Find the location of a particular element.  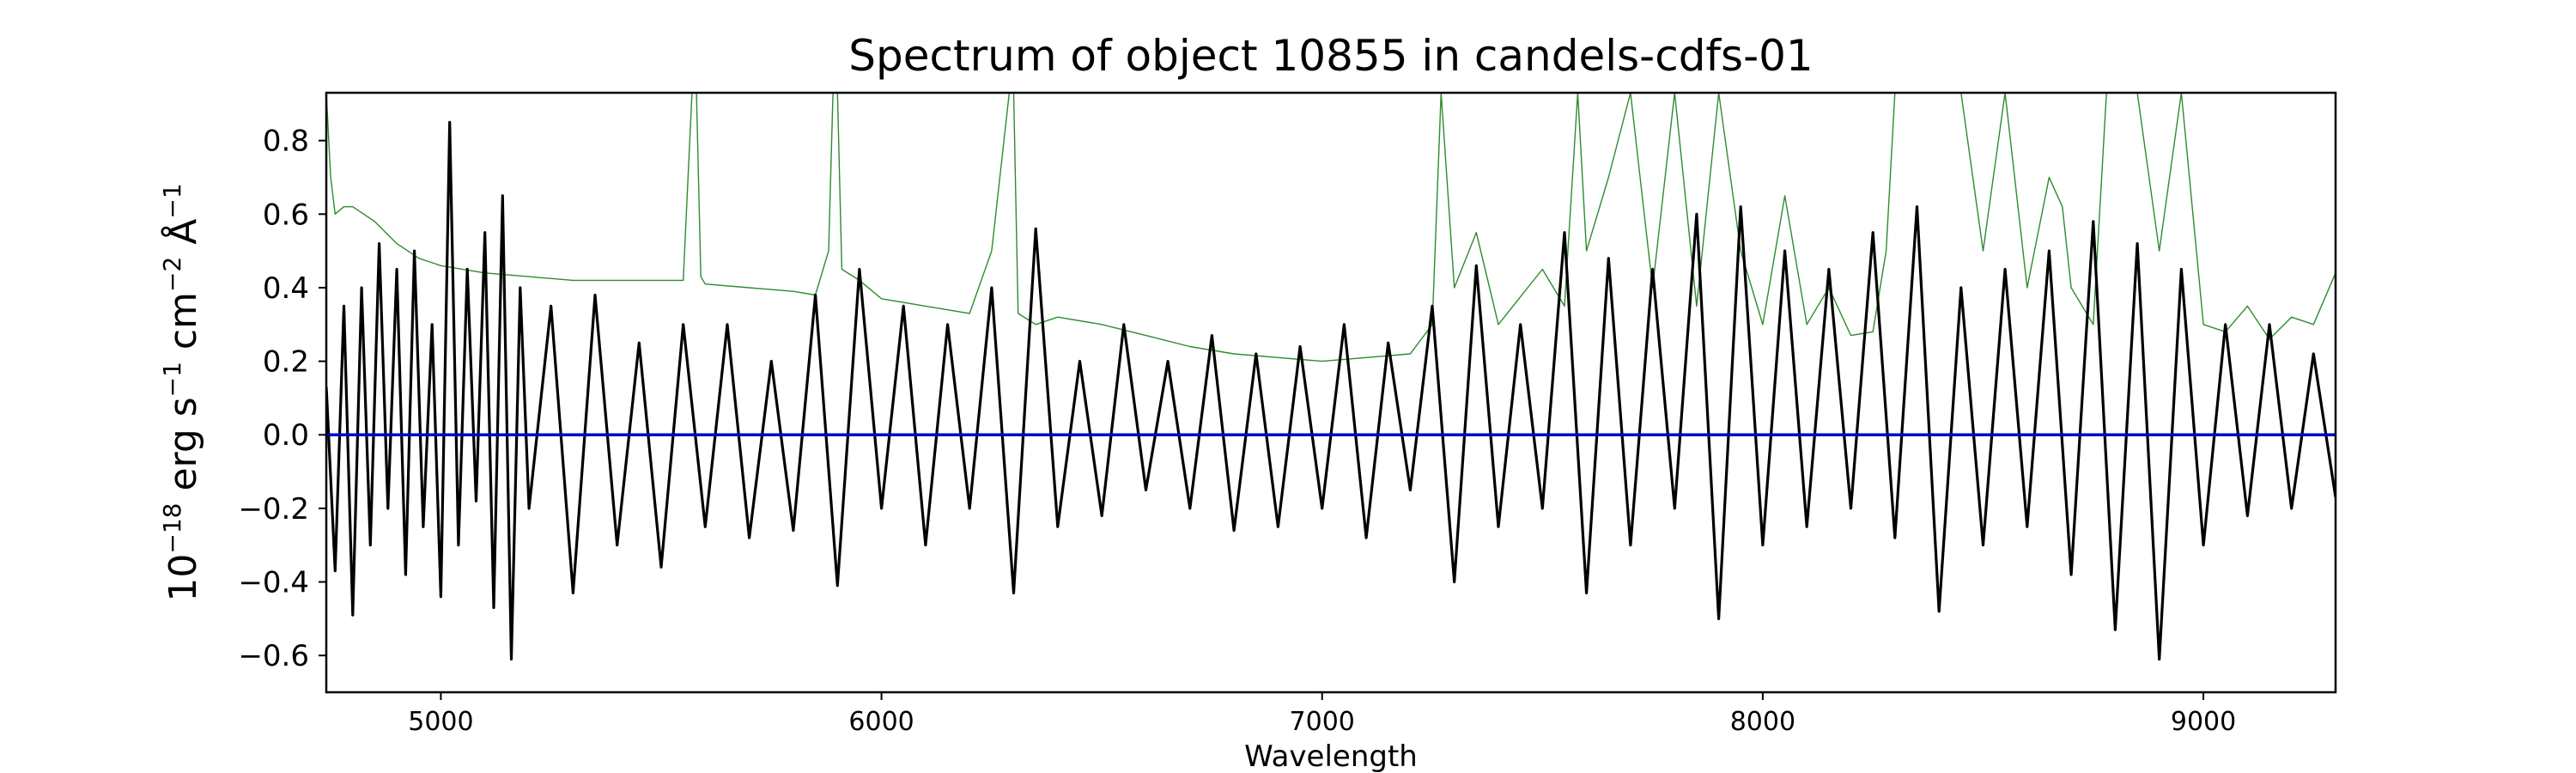

y-tick-label: 0.6 is located at coordinates (286, 215).